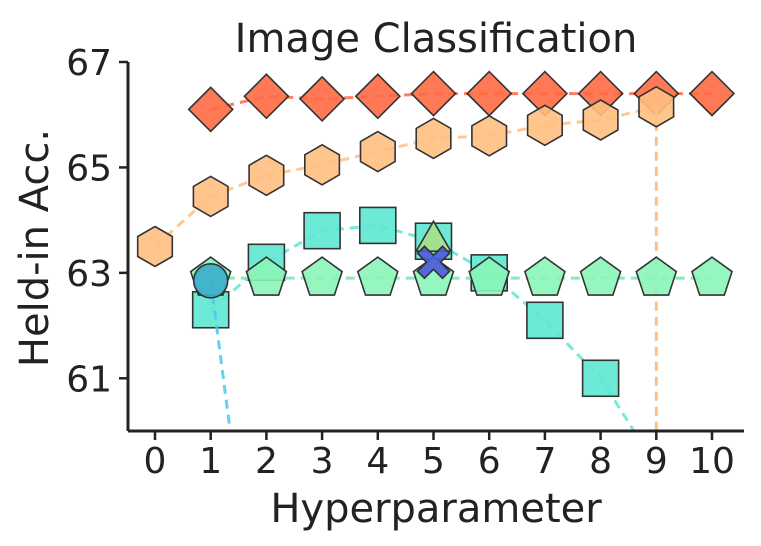 The image size is (761, 546). What do you see at coordinates (544, 461) in the screenshot?
I see `x-tick-label: 7` at bounding box center [544, 461].